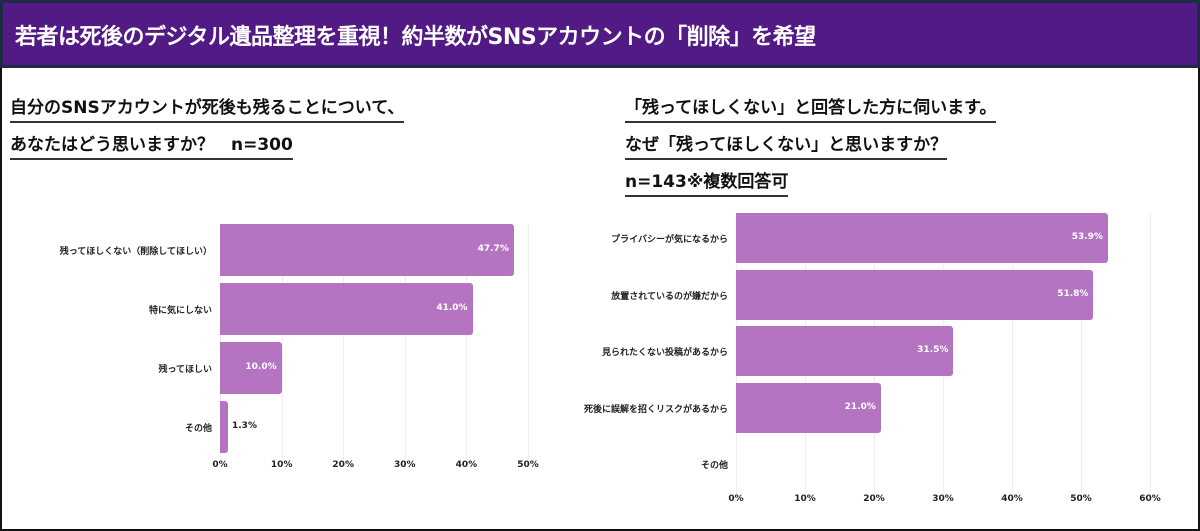 This screenshot has width=1200, height=531. What do you see at coordinates (811, 109) in the screenshot?
I see `question-line: 「残ってほしくない」と回答した方に伺います。` at bounding box center [811, 109].